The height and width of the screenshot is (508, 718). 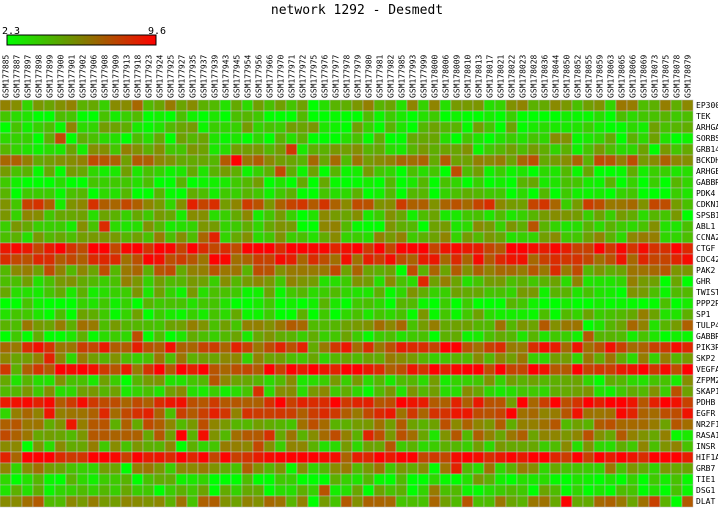 What do you see at coordinates (193, 76) in the screenshot?
I see `column-label: GSM177935` at bounding box center [193, 76].